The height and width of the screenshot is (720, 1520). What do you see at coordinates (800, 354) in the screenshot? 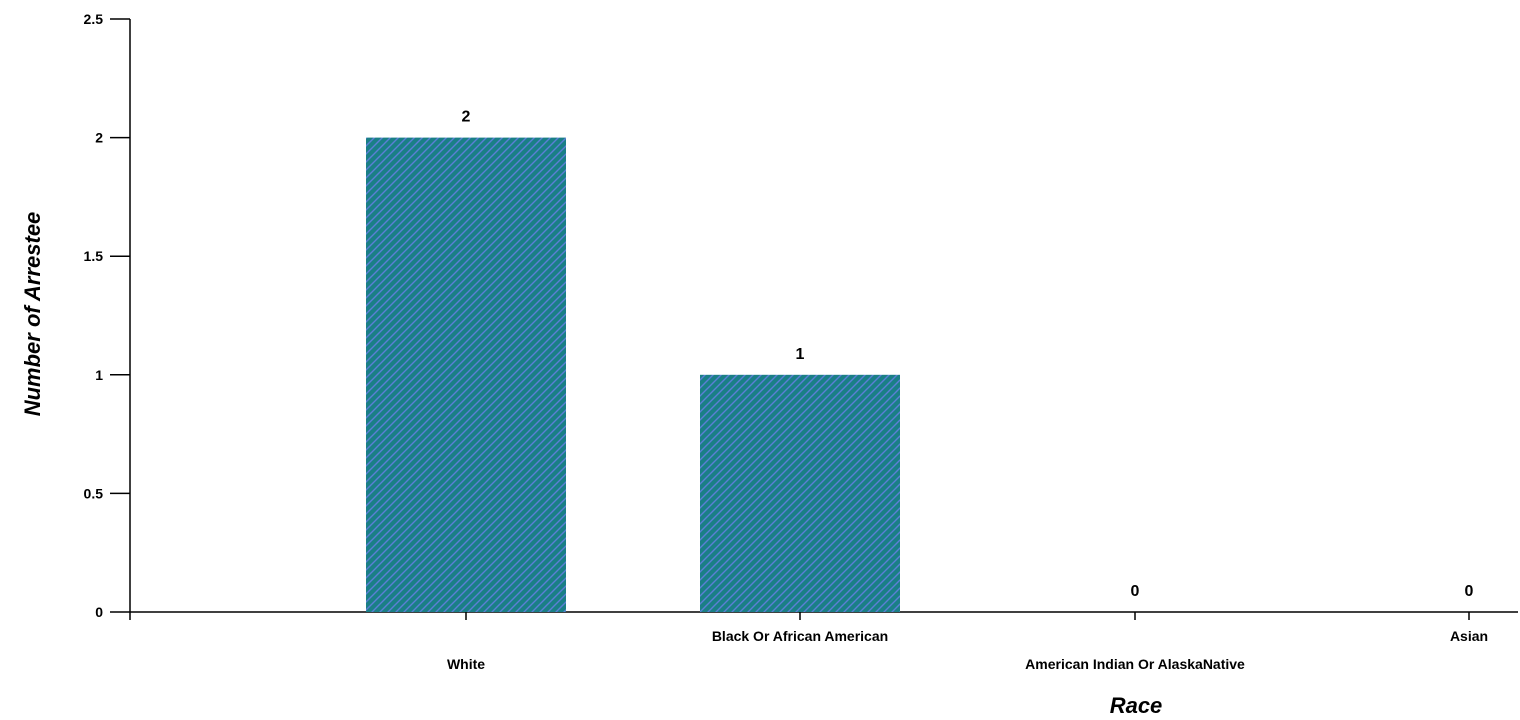
I see `bar-value-label: 1` at bounding box center [800, 354].